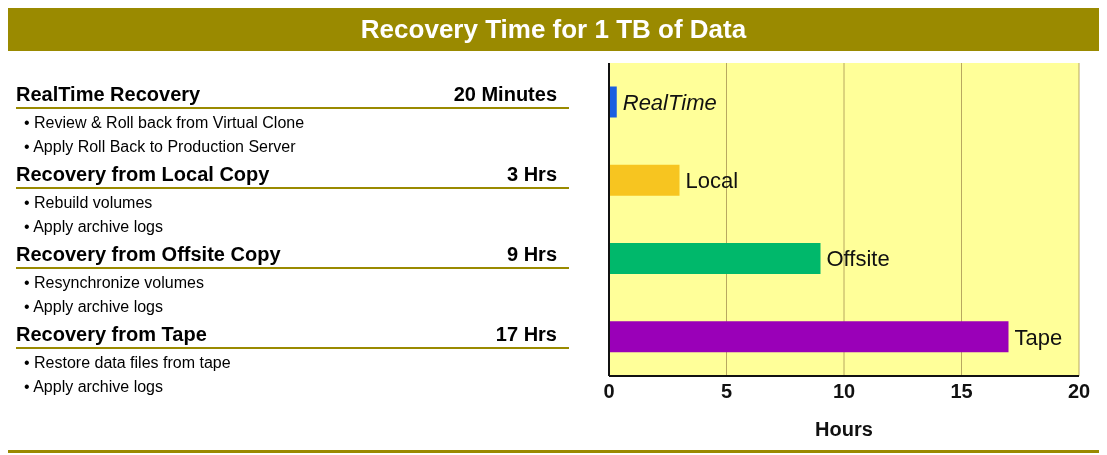 This screenshot has height=455, width=1107. I want to click on text: • Restore data files from tape, so click(128, 363).